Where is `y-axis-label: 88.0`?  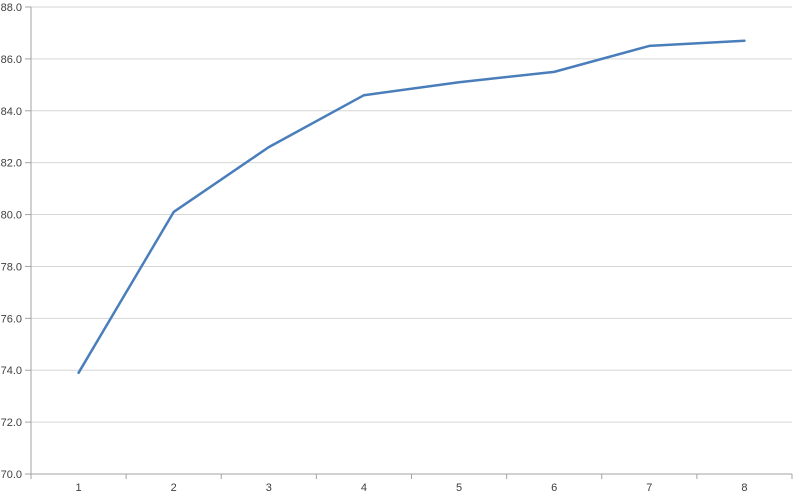 y-axis-label: 88.0 is located at coordinates (11, 8).